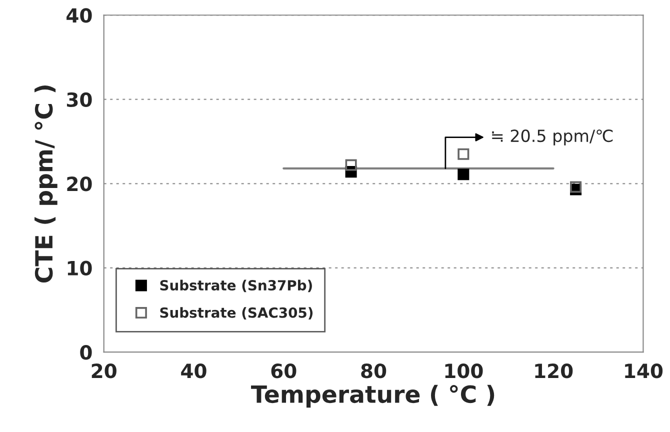 The height and width of the screenshot is (432, 670). I want to click on x-axis-title: Temperature ( °C ), so click(372, 396).